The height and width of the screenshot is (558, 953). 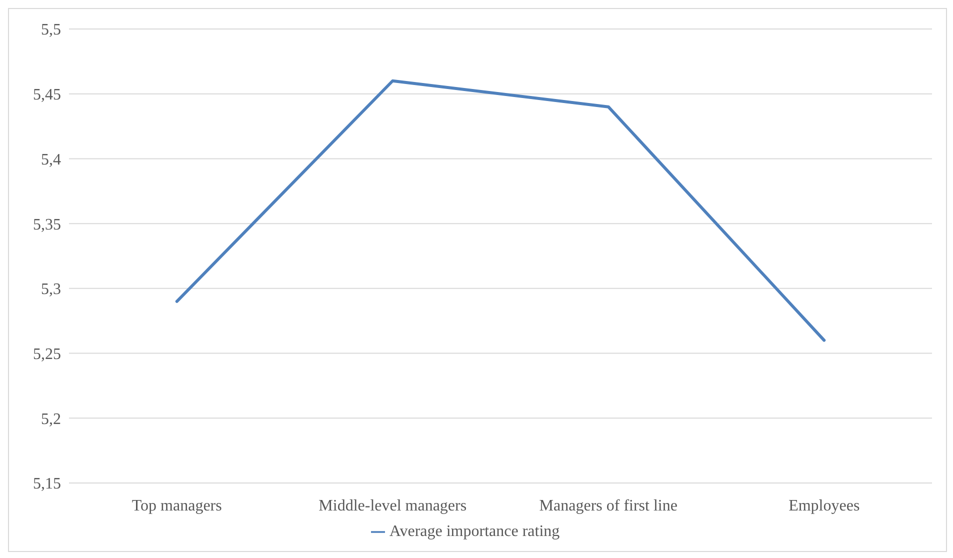 I want to click on x-tick-label: Employees, so click(x=824, y=505).